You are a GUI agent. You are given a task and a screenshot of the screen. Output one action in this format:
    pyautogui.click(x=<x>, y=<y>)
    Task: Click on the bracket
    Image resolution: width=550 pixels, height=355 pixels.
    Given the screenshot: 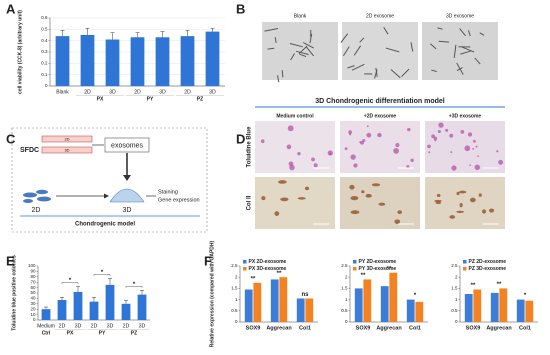 What is the action you would take?
    pyautogui.click(x=102, y=275)
    